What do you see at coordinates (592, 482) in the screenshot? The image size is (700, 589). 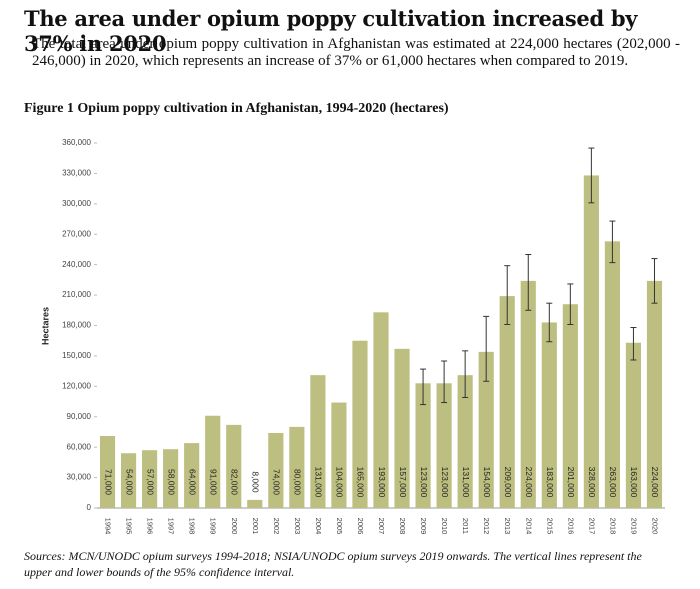 I see `value-label: 328,000` at bounding box center [592, 482].